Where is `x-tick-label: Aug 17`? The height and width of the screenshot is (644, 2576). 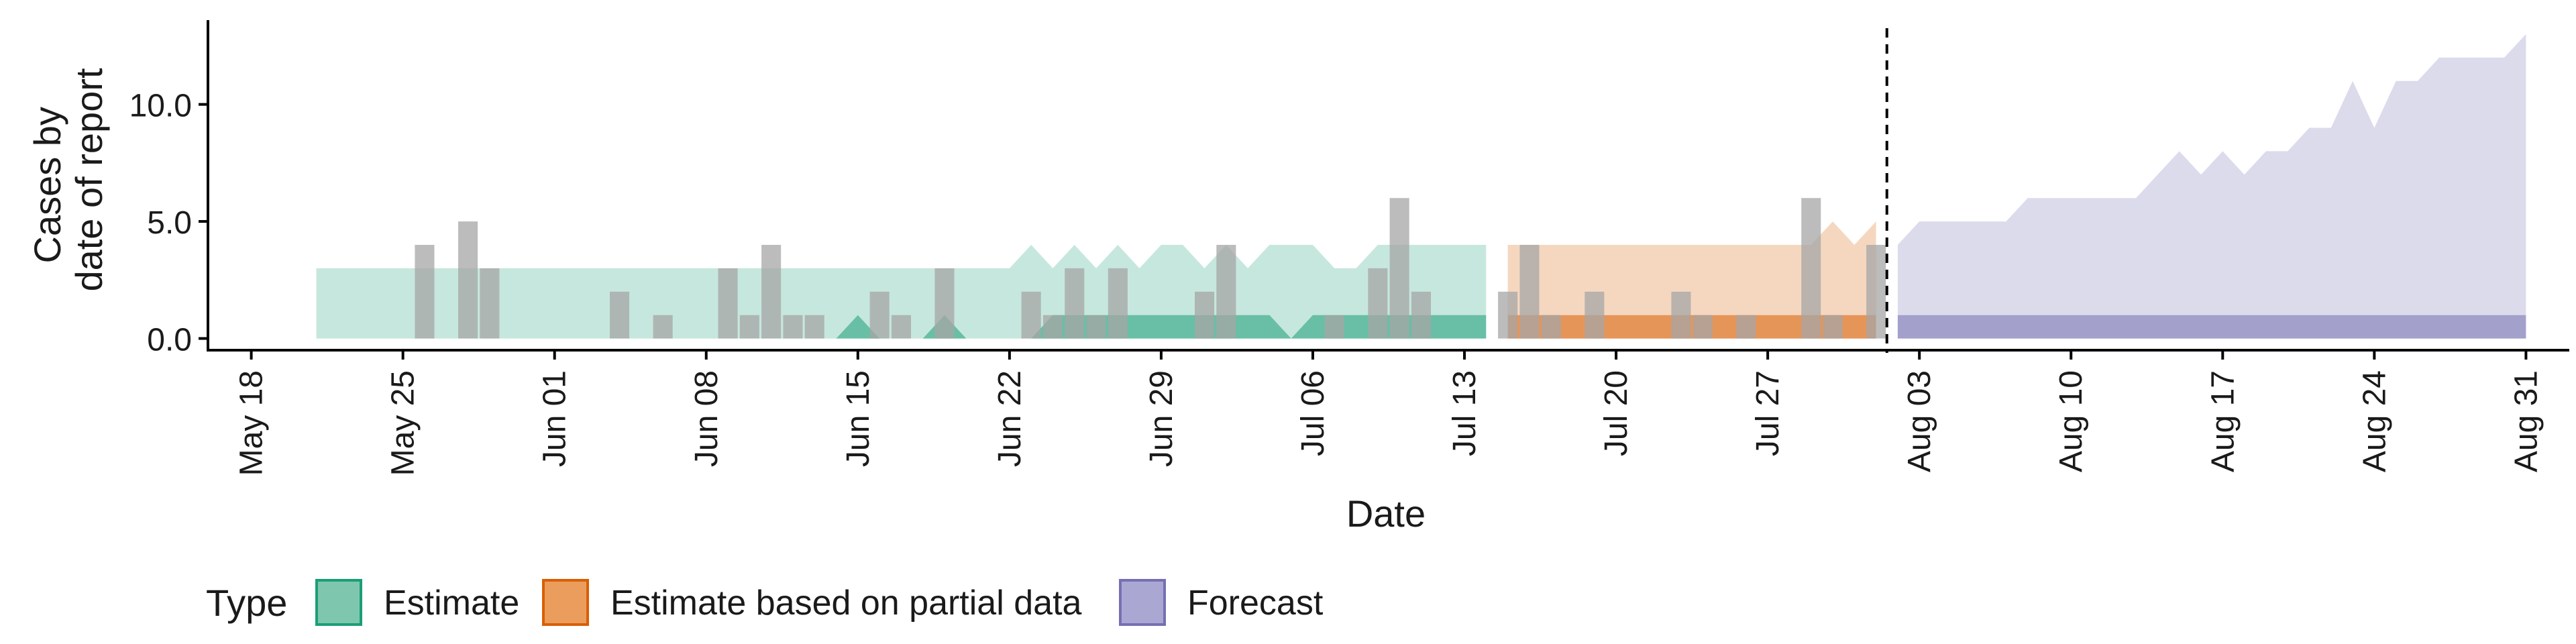
x-tick-label: Aug 17 is located at coordinates (2223, 421).